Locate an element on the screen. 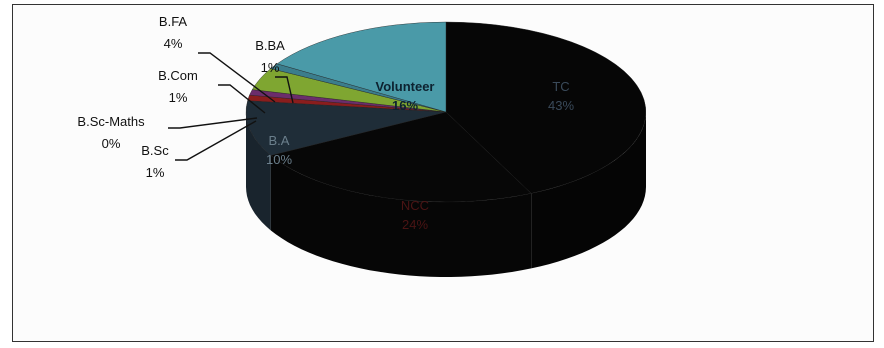  slice-percent-b-sc: 1% is located at coordinates (155, 172).